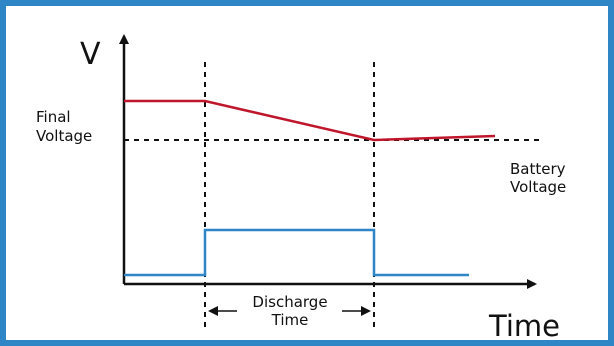  I want to click on discharge-time-label-line2: Time, so click(290, 320).